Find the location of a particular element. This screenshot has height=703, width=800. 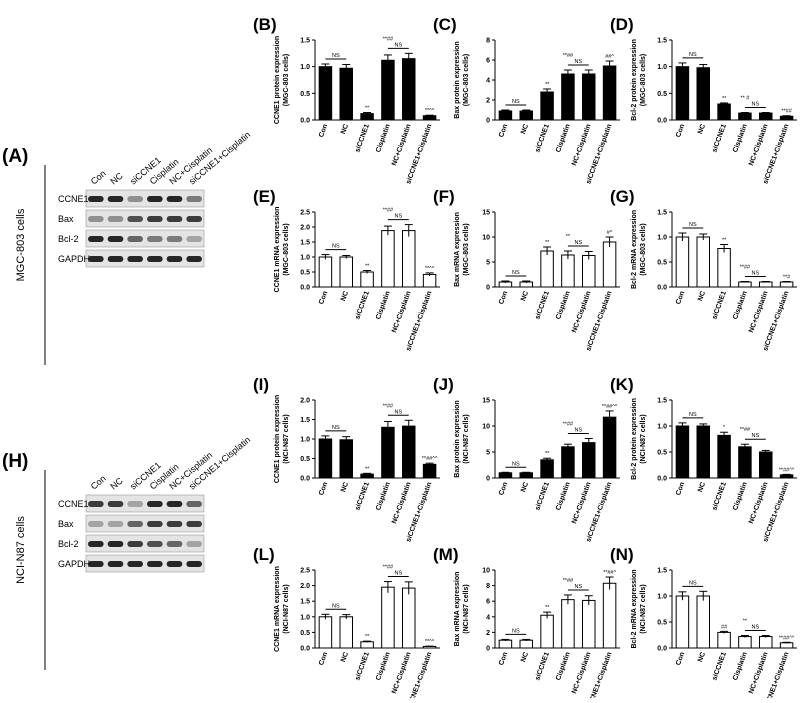

panel-label: (C) is located at coordinates (445, 24).